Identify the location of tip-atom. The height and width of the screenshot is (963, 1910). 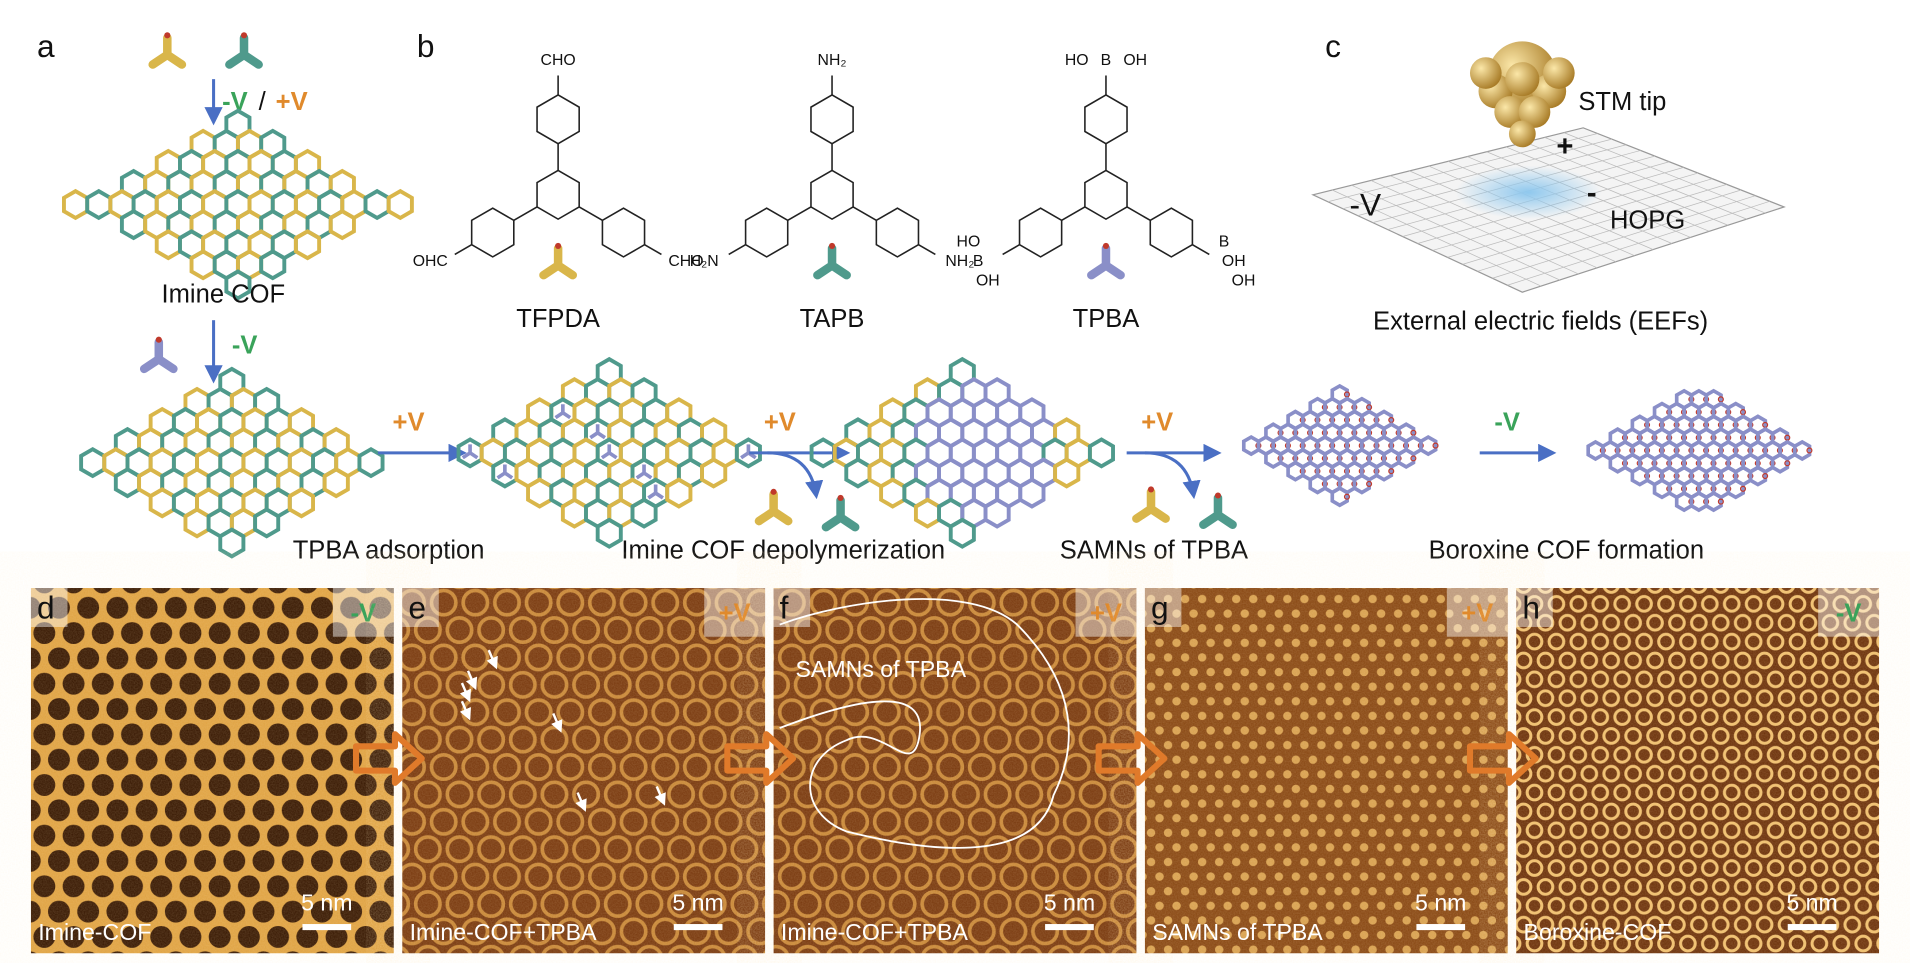
(1559, 73).